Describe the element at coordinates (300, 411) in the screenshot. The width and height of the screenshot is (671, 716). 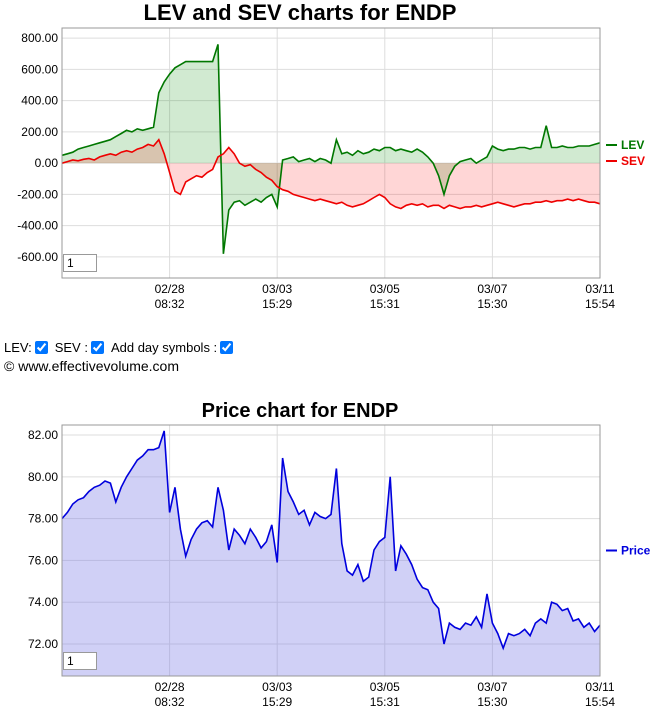
I see `chart-title: Price chart for ENDP` at that location.